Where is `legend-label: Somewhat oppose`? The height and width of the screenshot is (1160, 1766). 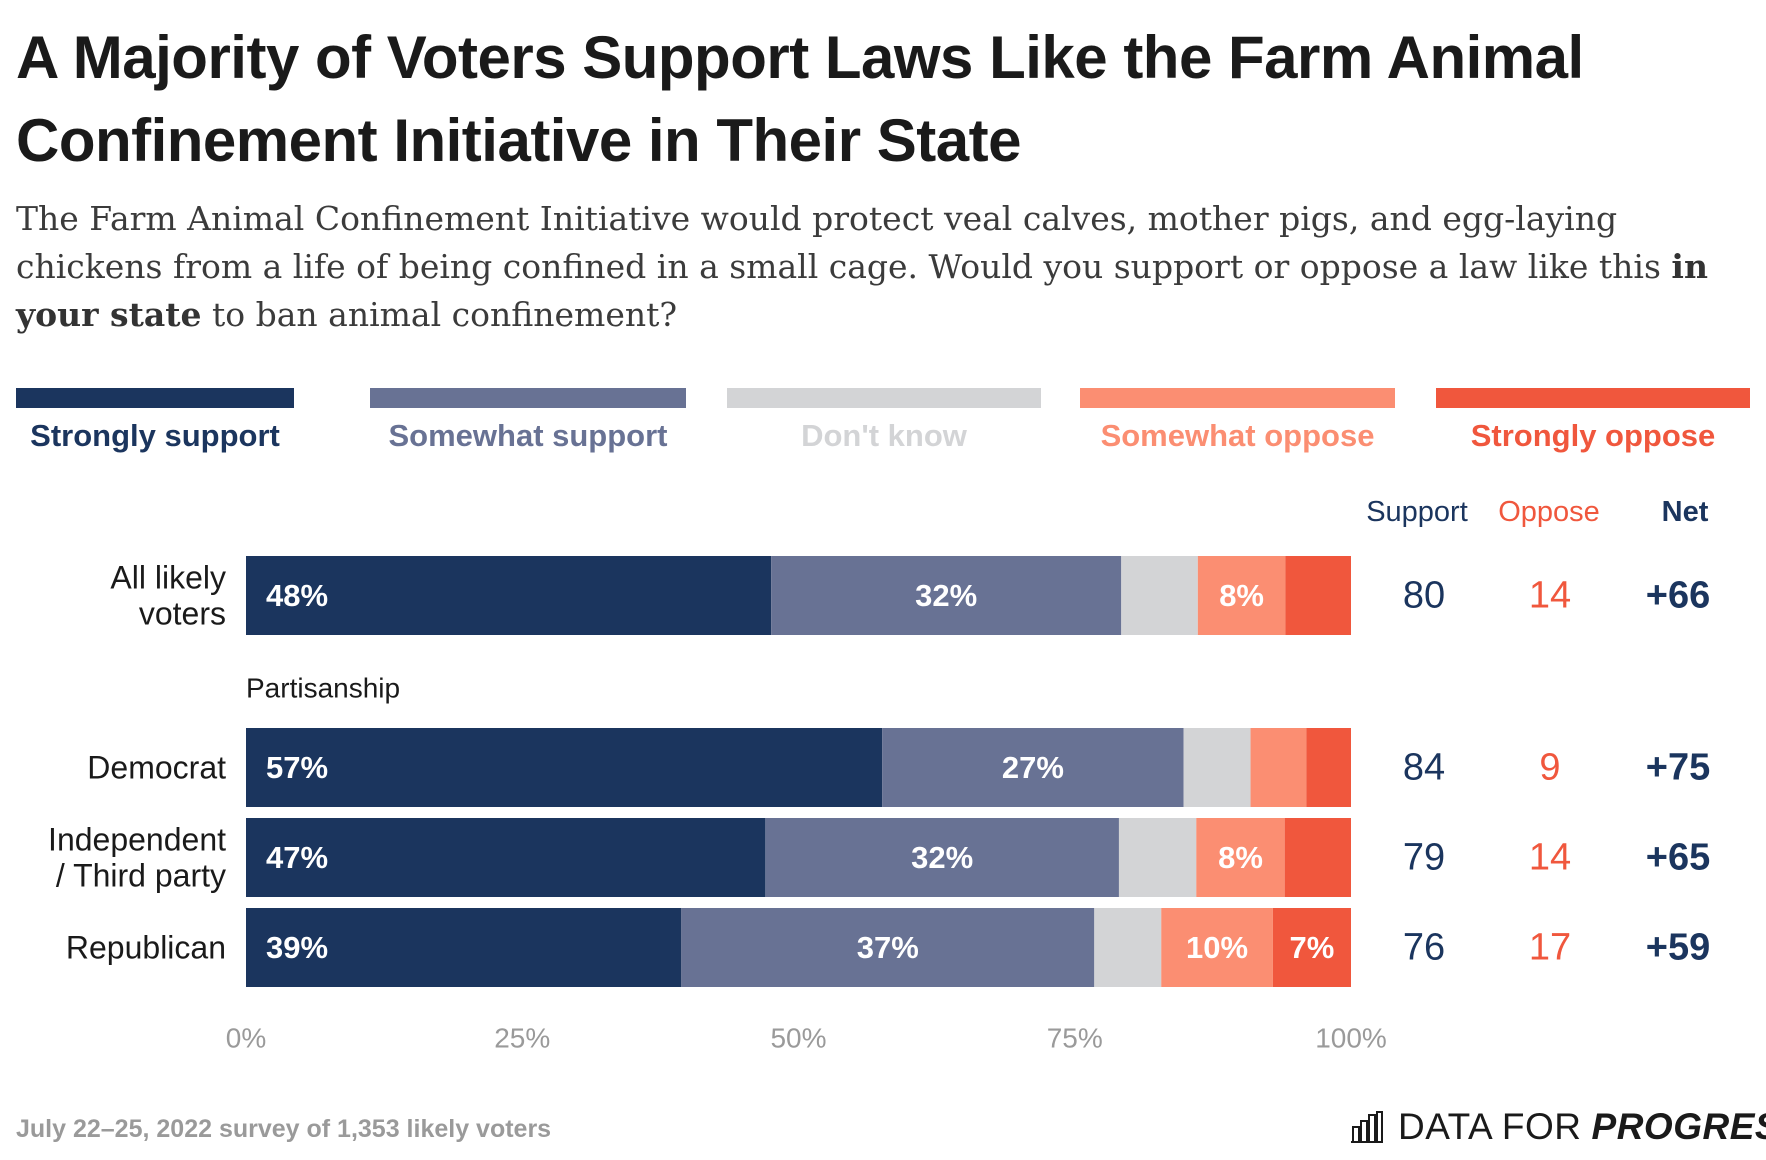 legend-label: Somewhat oppose is located at coordinates (1237, 435).